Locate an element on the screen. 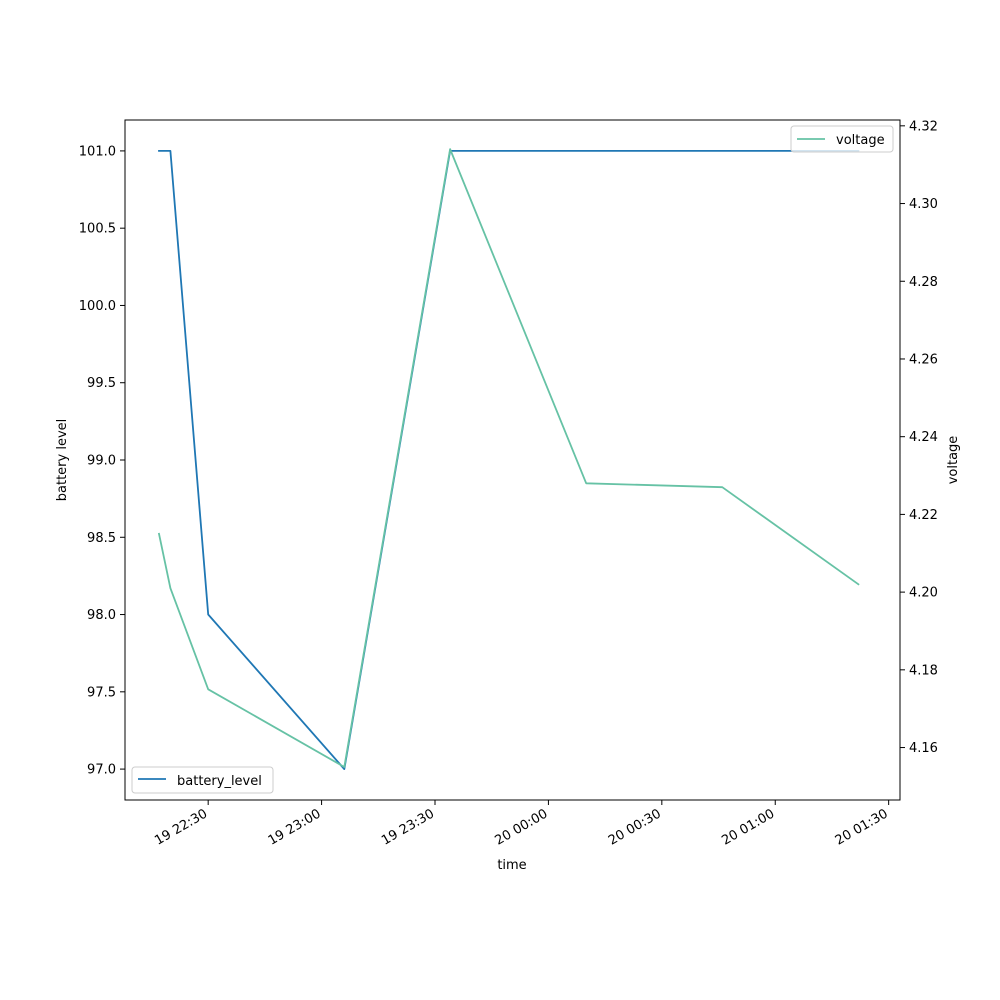  y-right-tick-label: 4.22 is located at coordinates (923, 515).